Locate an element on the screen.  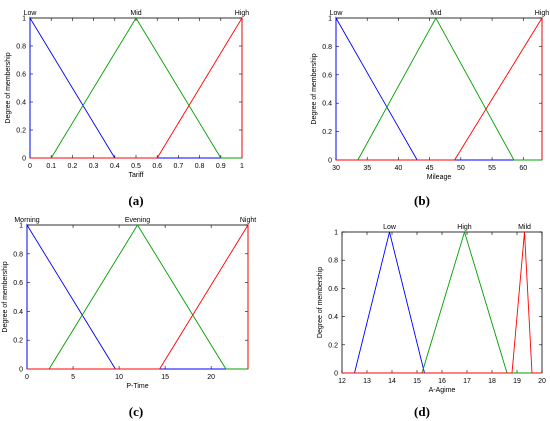
x-axis-label: A-Agime is located at coordinates (442, 390).